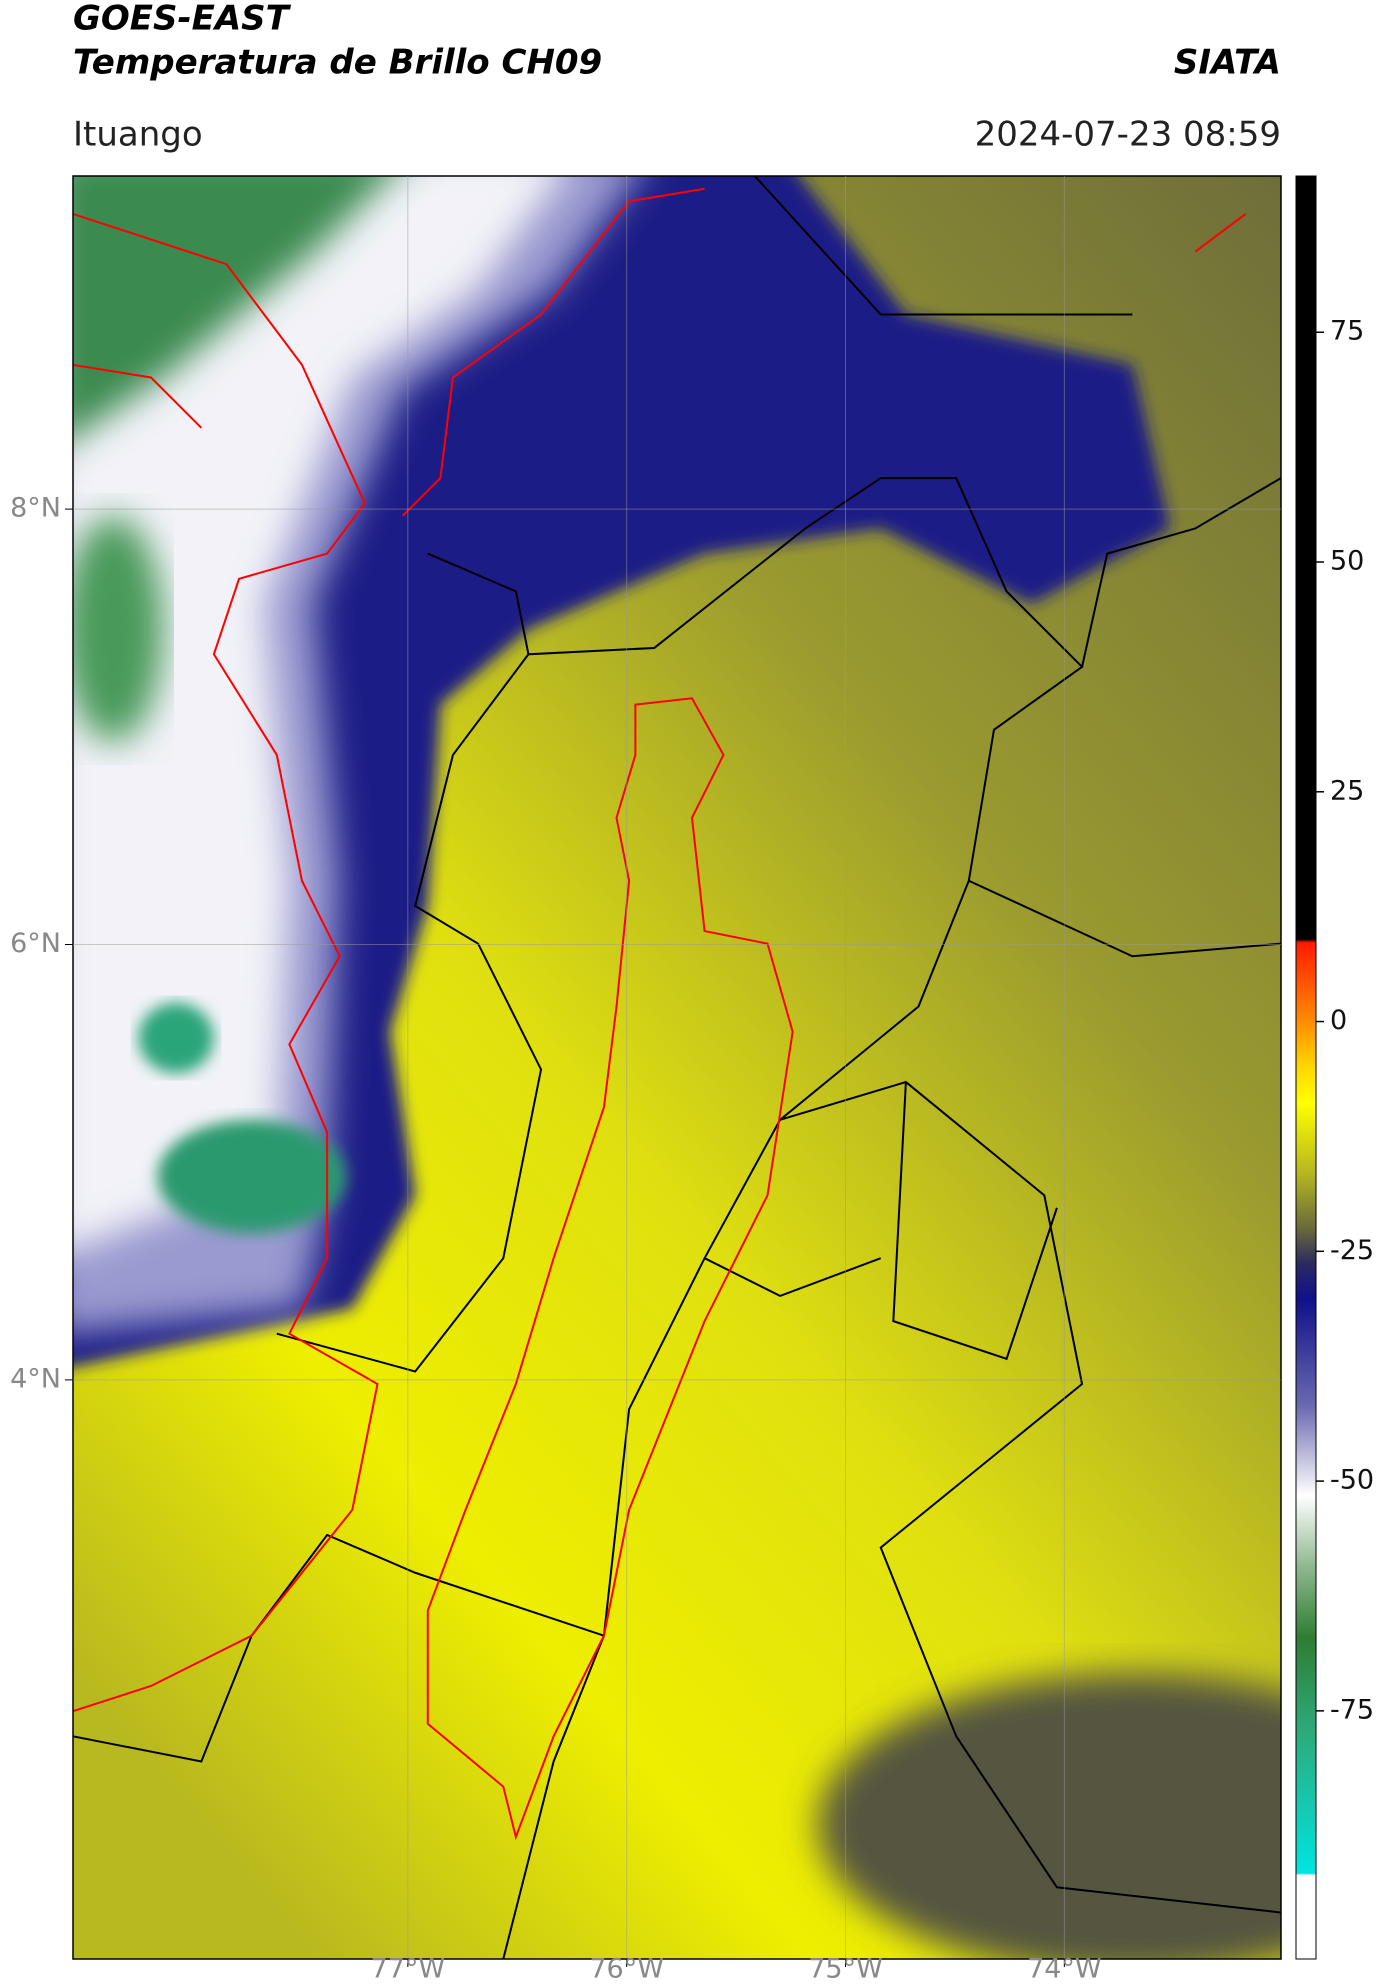 The width and height of the screenshot is (1384, 1985). I want to click on colorbar-tick-label: 50, so click(1347, 561).